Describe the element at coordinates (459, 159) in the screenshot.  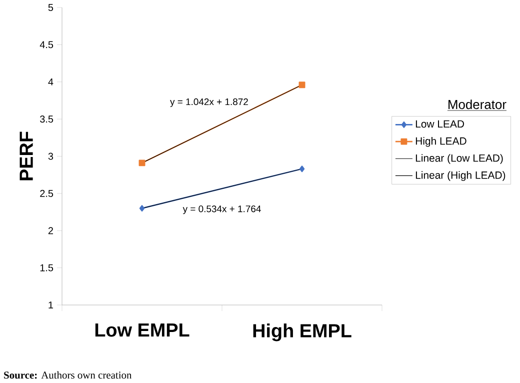
I see `legend-label: Linear (Low LEAD)` at that location.